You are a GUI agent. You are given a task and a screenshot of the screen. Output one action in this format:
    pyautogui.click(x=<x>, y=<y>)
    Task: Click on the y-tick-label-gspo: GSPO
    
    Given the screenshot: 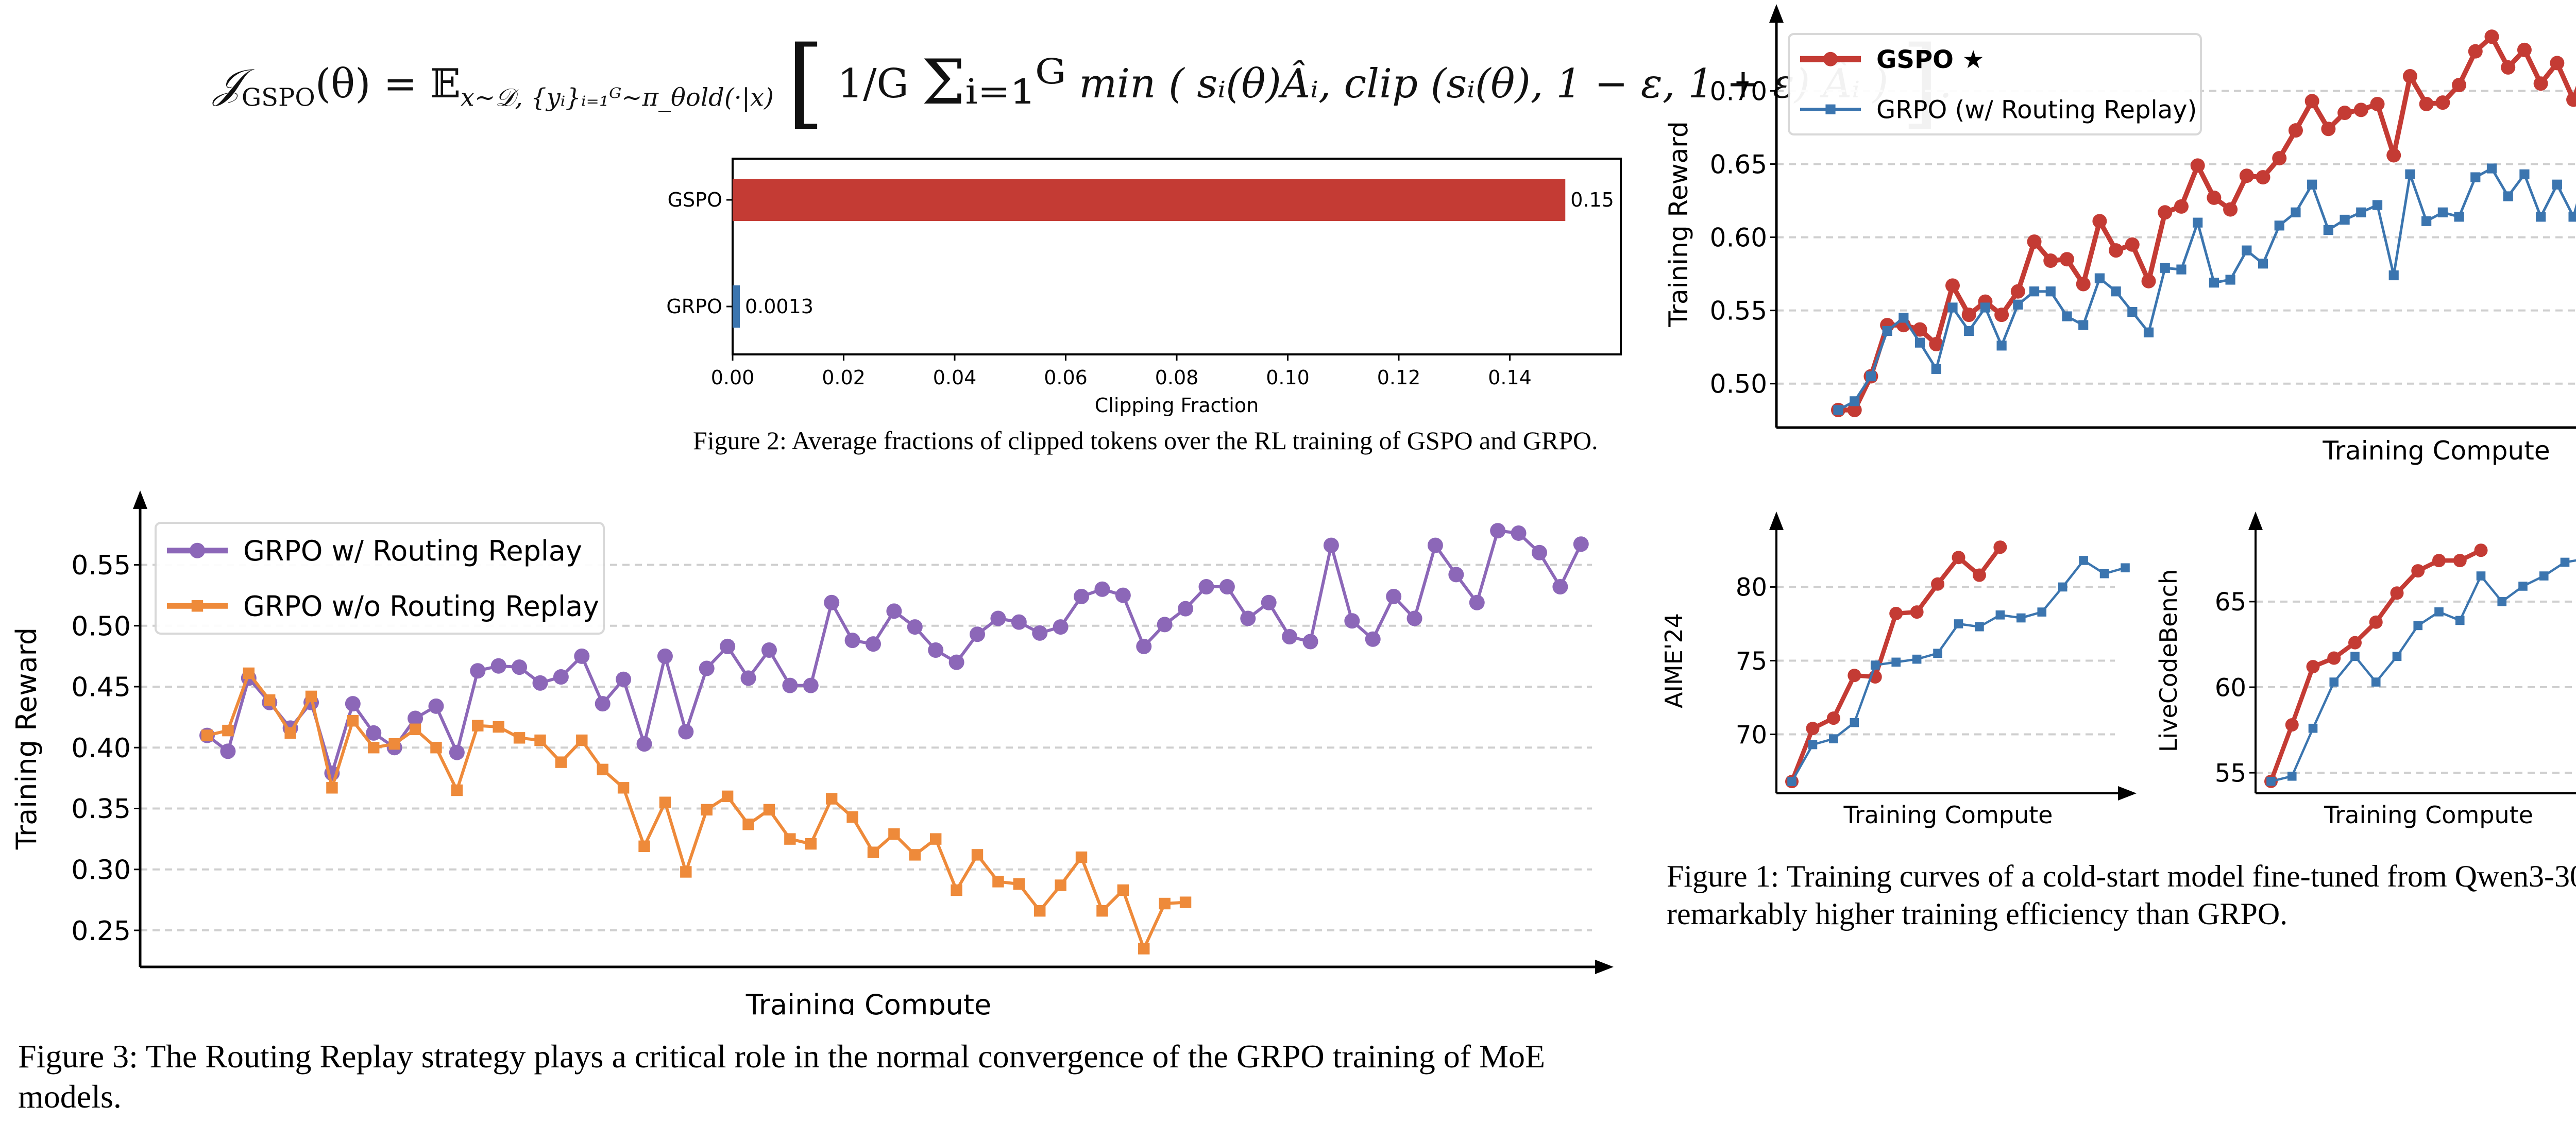 What is the action you would take?
    pyautogui.click(x=695, y=200)
    